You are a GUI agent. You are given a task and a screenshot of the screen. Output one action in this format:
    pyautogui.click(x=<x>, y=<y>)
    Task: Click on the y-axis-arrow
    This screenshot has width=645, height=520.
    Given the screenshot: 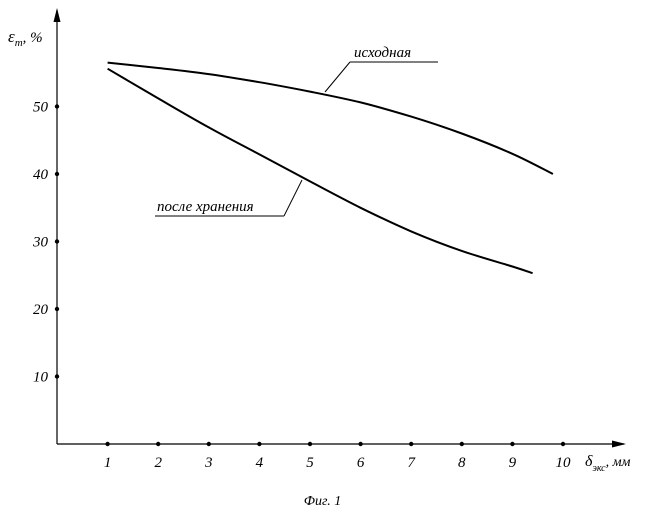 What is the action you would take?
    pyautogui.click(x=57, y=15)
    